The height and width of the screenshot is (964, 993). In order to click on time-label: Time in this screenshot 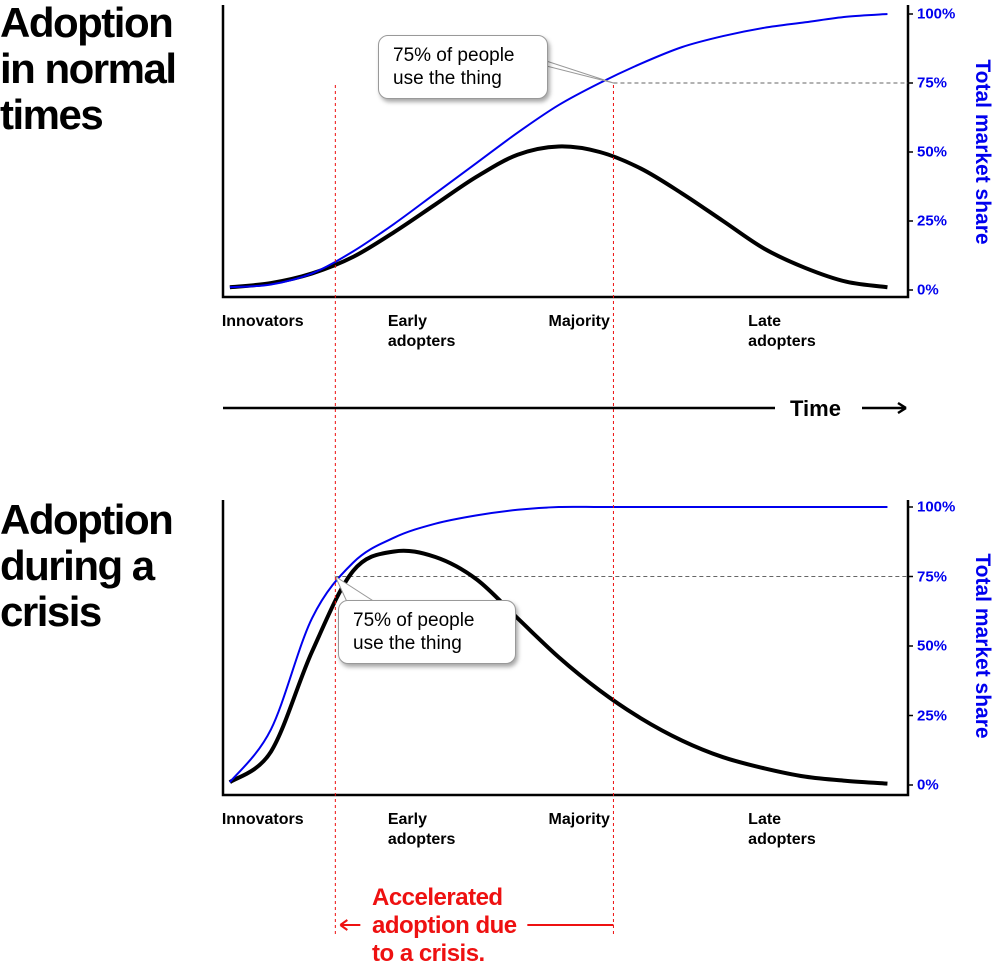, I will do `click(815, 408)`.